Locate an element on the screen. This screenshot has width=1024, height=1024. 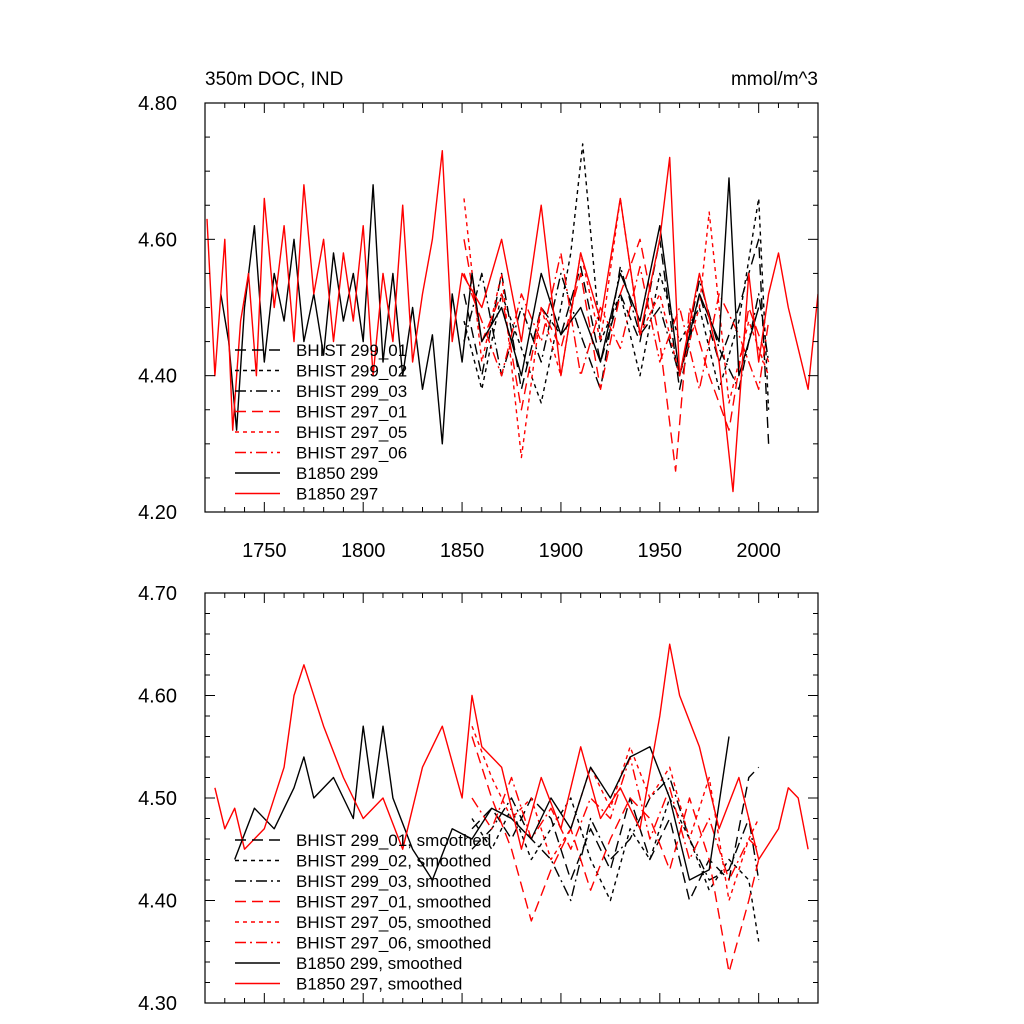
top-y-tick-label-0: 4.20 is located at coordinates (157, 513).